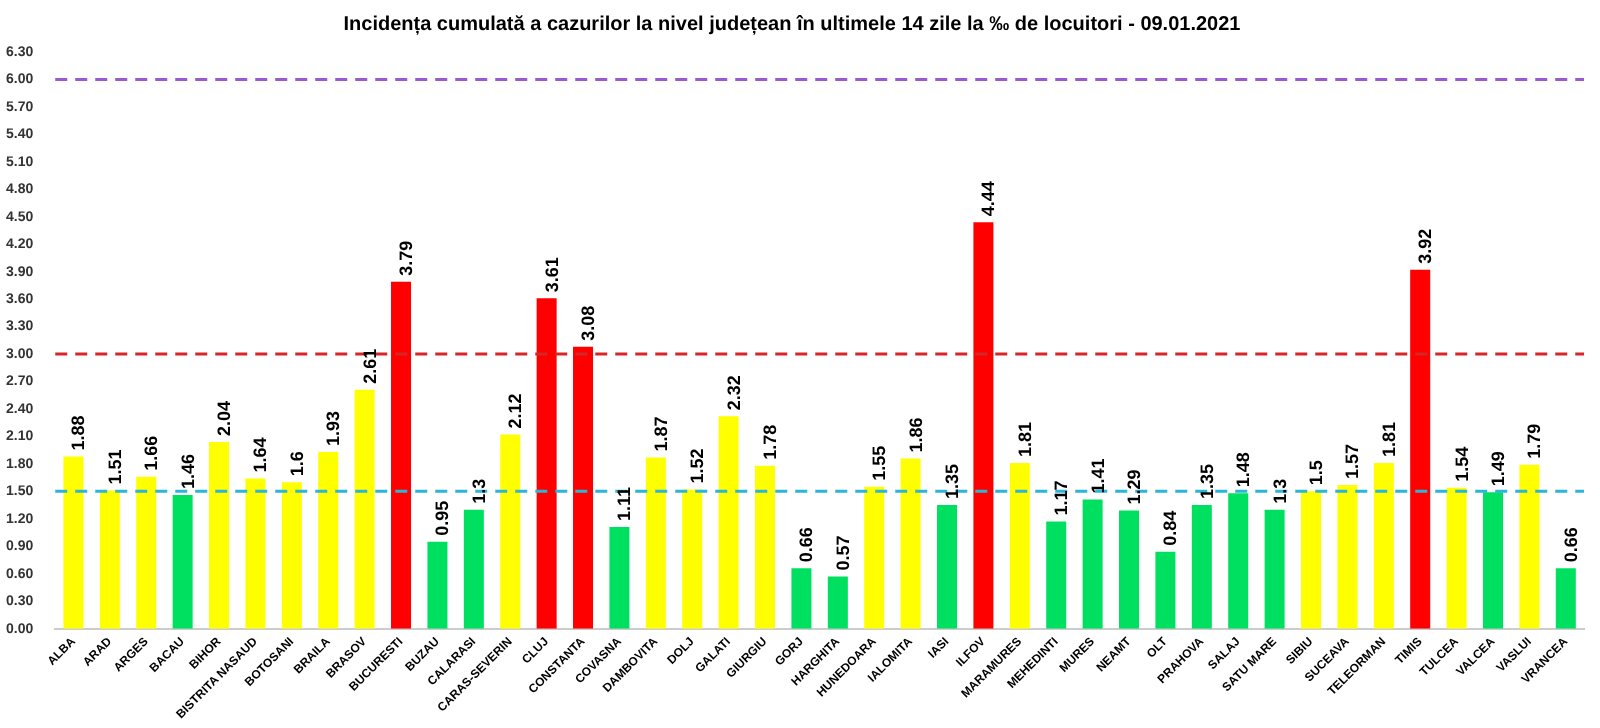  Describe the element at coordinates (369, 366) in the screenshot. I see `data-label: 2.61` at that location.